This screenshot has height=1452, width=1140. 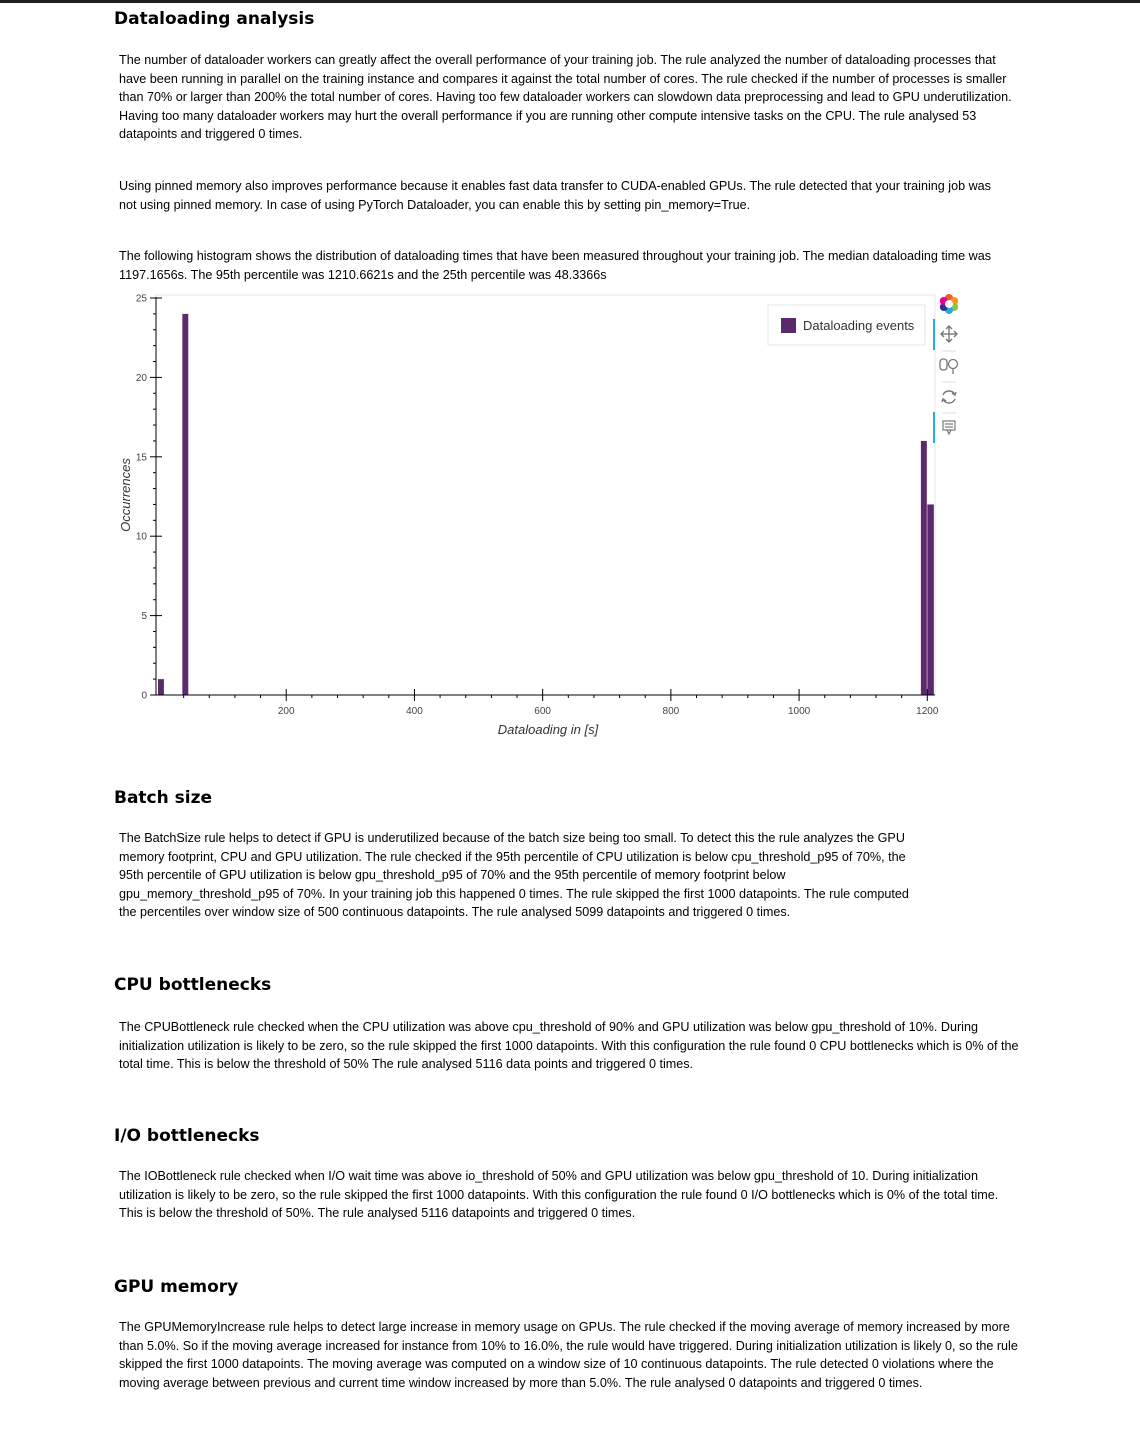 What do you see at coordinates (949, 334) in the screenshot?
I see `pan-tool-icon` at bounding box center [949, 334].